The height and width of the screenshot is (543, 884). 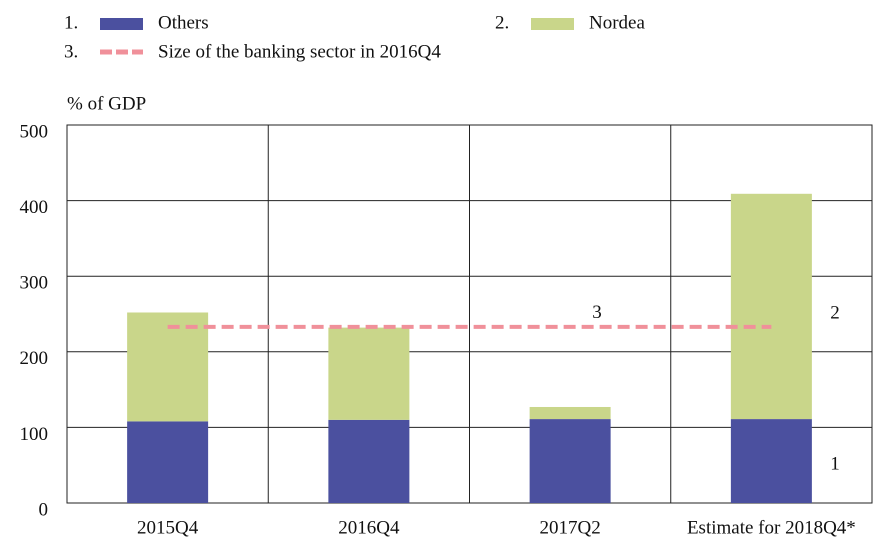 I want to click on y-tick-label: 100, so click(x=34, y=434).